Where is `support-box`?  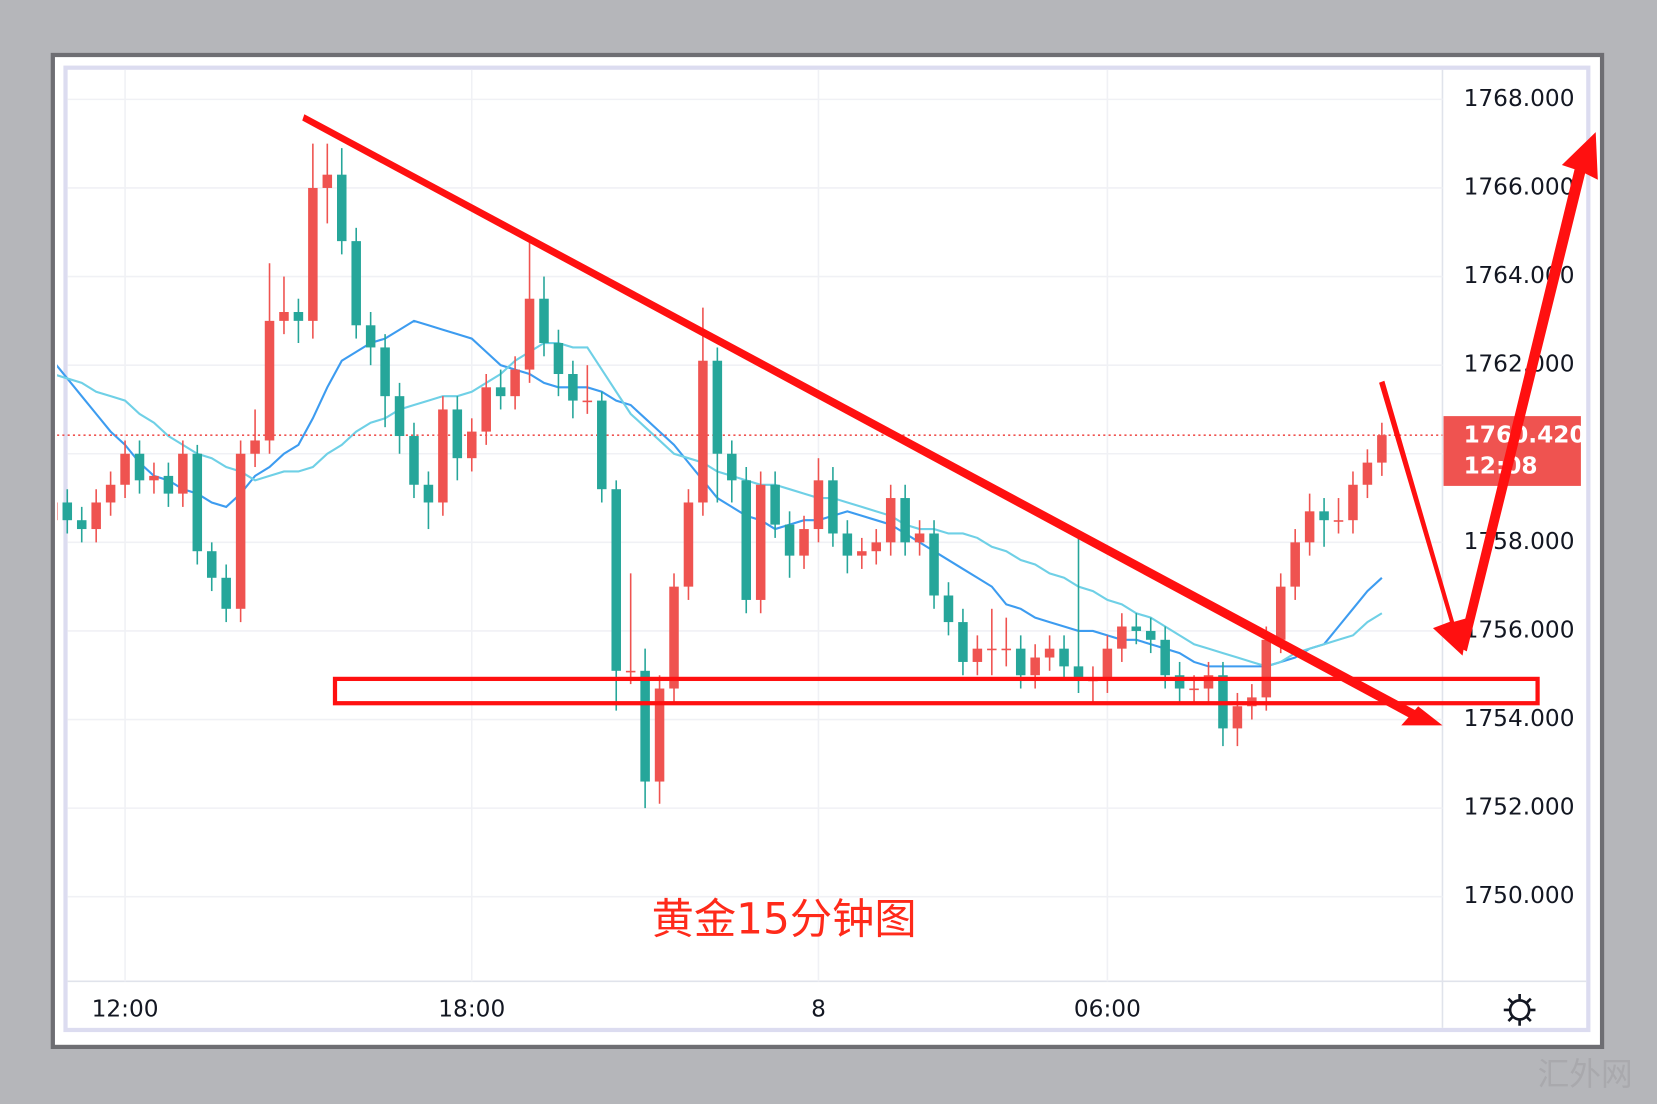 support-box is located at coordinates (936, 691).